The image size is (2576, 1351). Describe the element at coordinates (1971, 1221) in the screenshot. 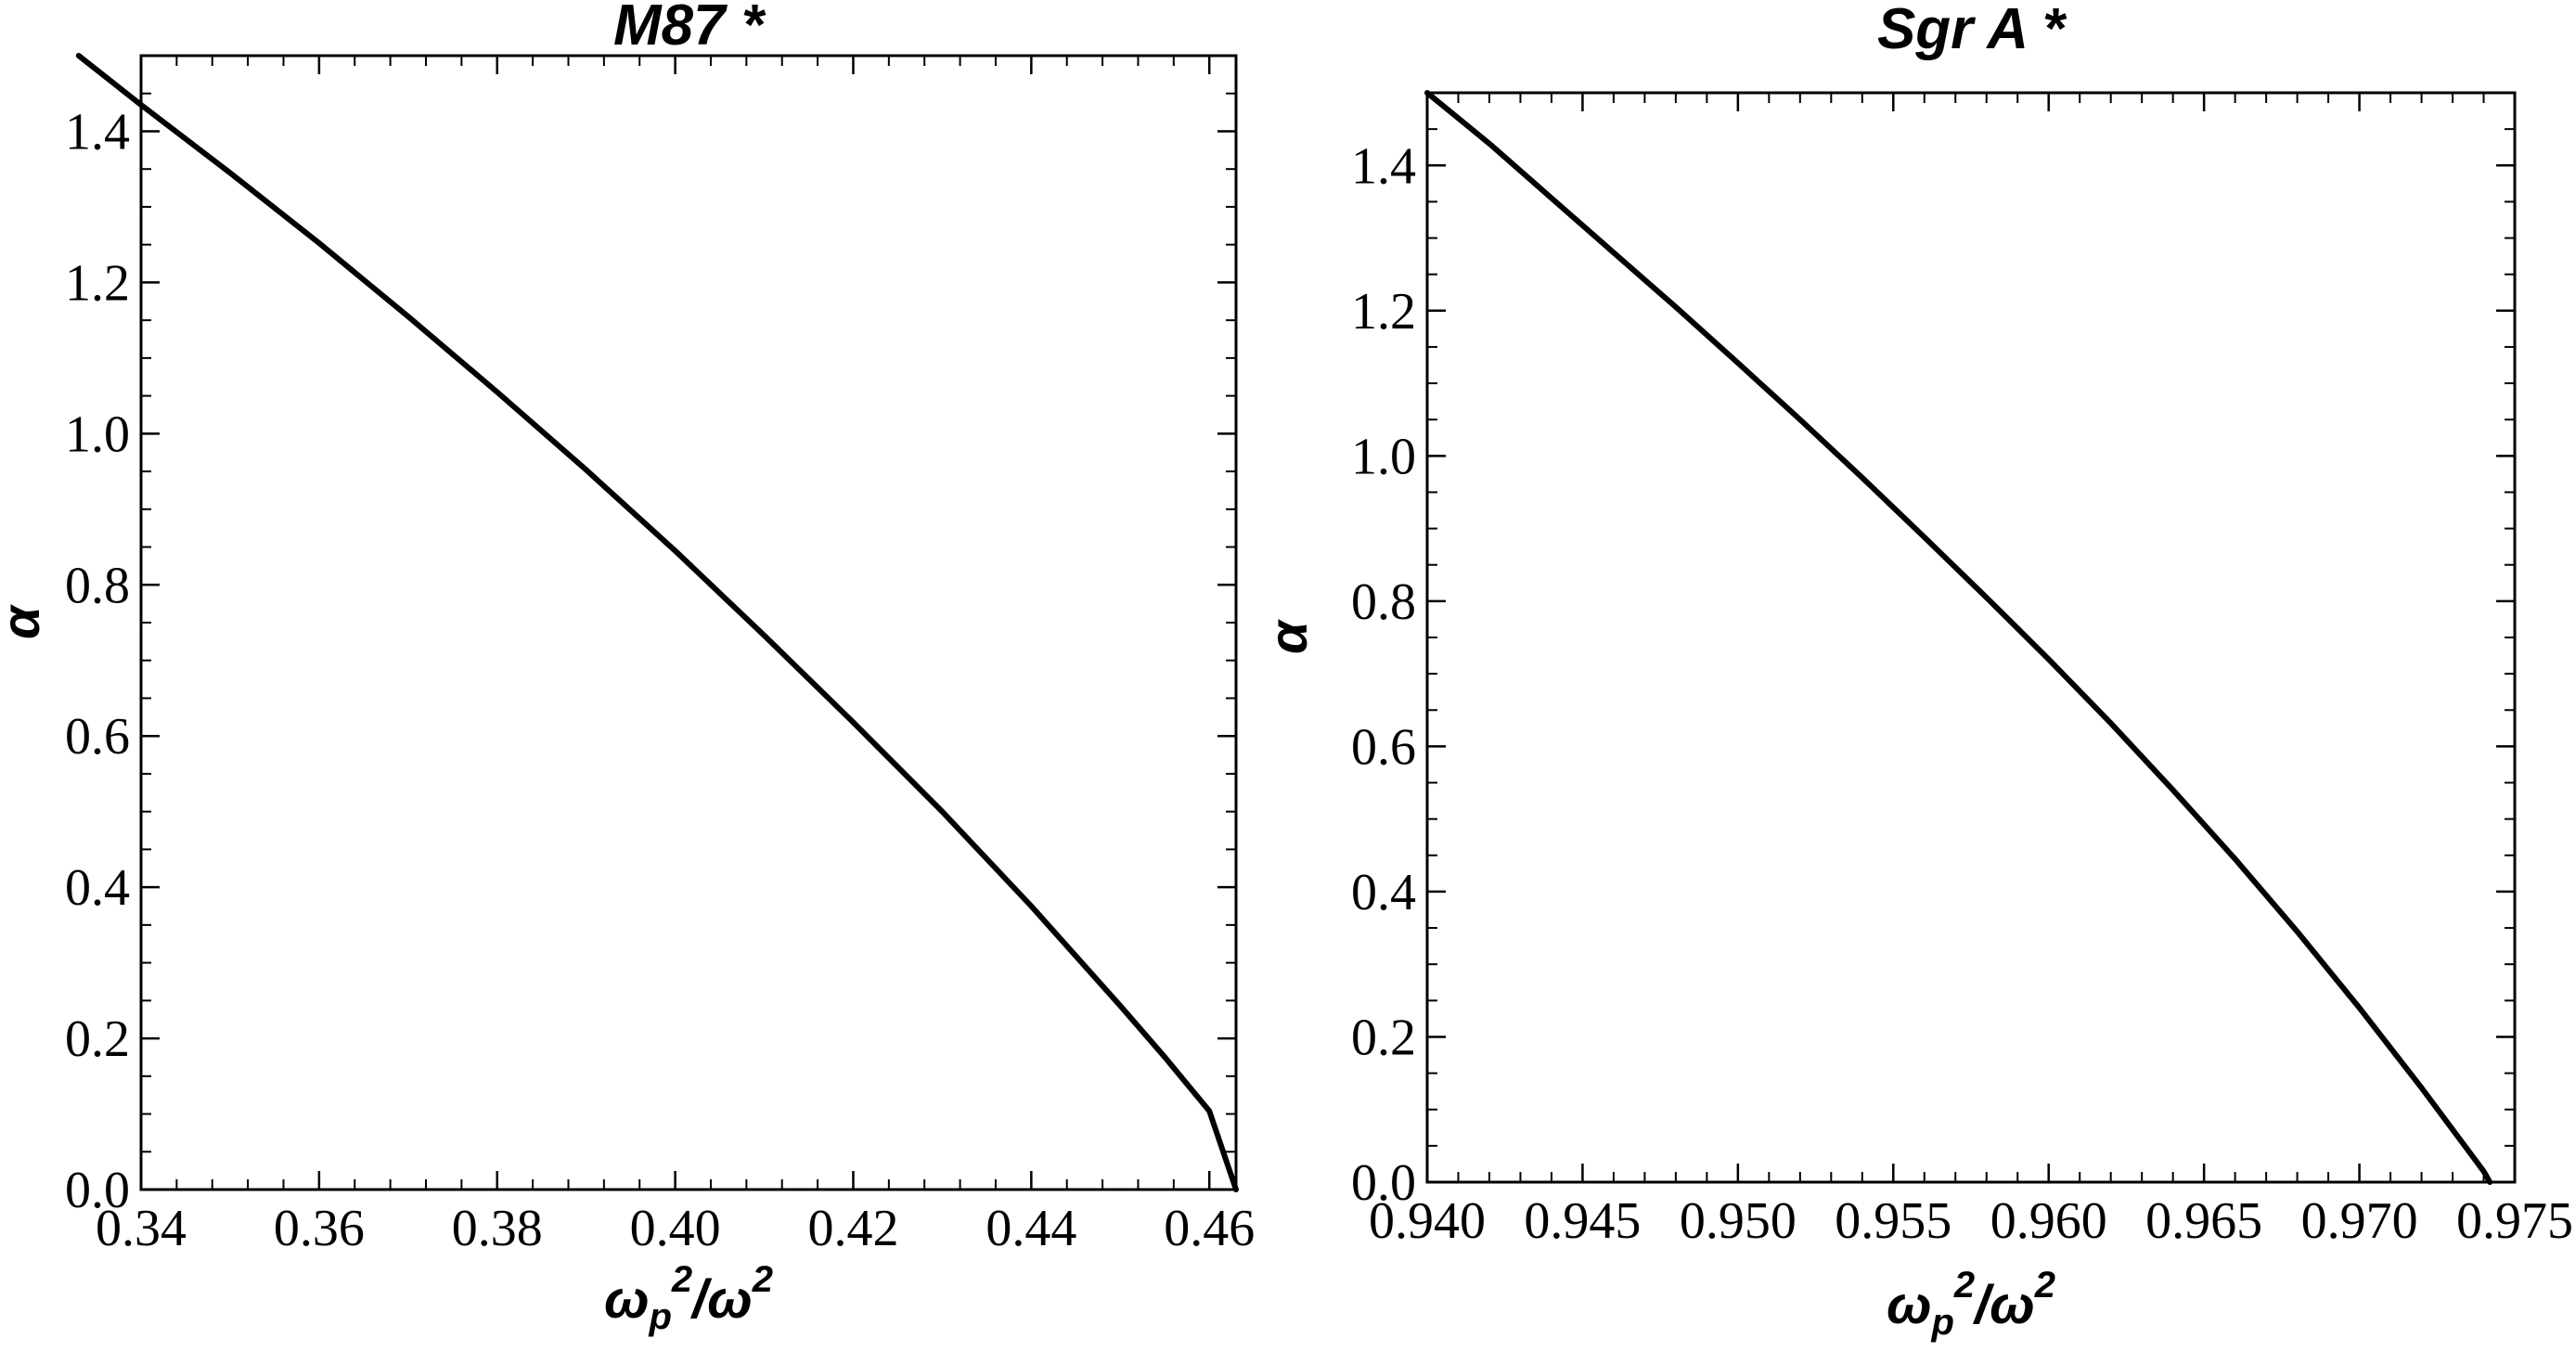

I see `x-tick-labels: 0.940 0.945 0.950 0.955 0.960 0.965 0.970 0.975` at that location.